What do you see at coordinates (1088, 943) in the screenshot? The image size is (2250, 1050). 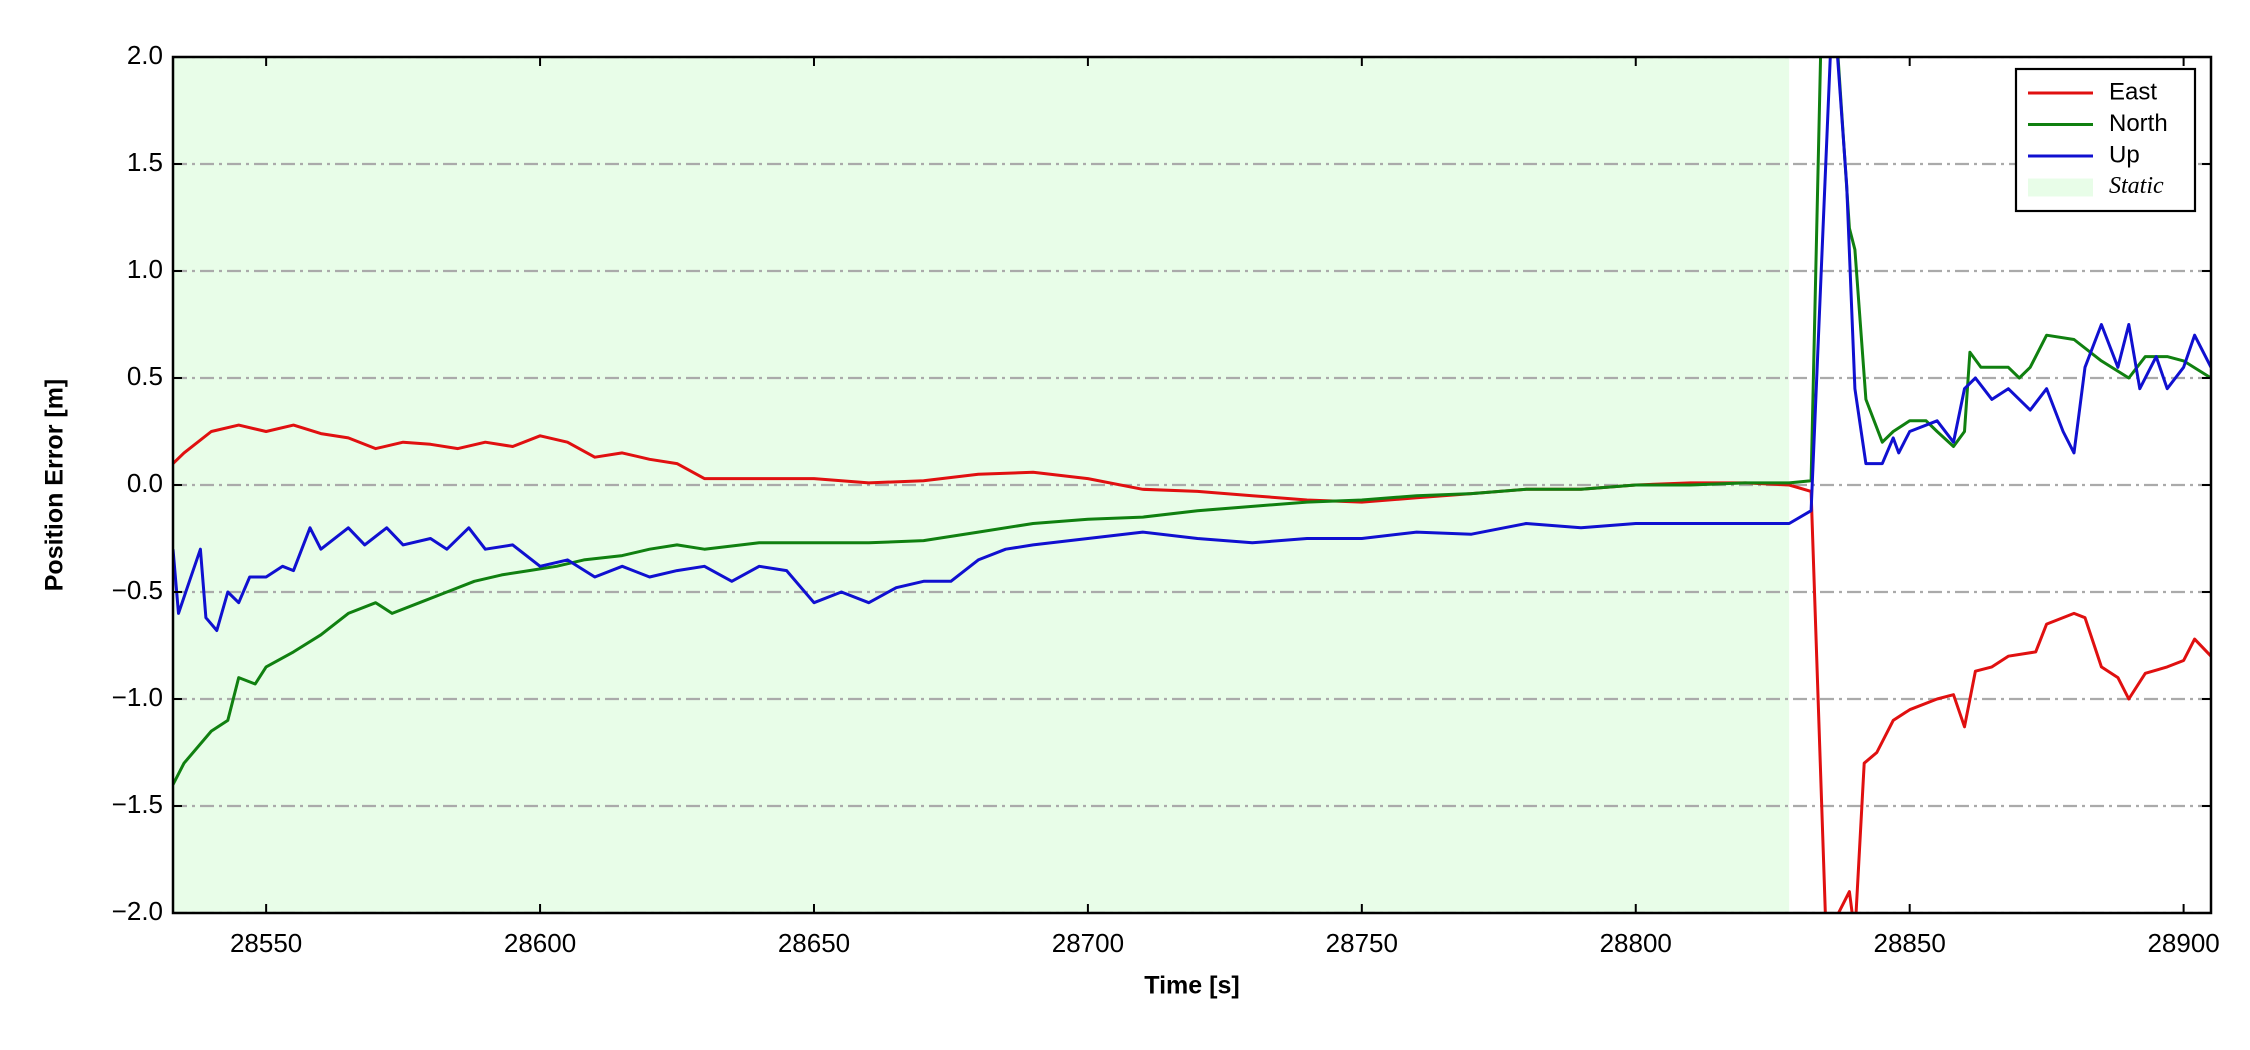 I see `x-tick-label: 28700` at bounding box center [1088, 943].